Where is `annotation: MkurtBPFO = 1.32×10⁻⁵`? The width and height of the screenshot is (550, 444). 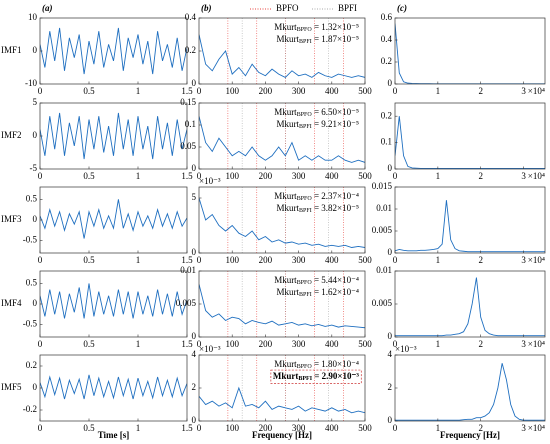
annotation: MkurtBPFO = 1.32×10⁻⁵ is located at coordinates (316, 27).